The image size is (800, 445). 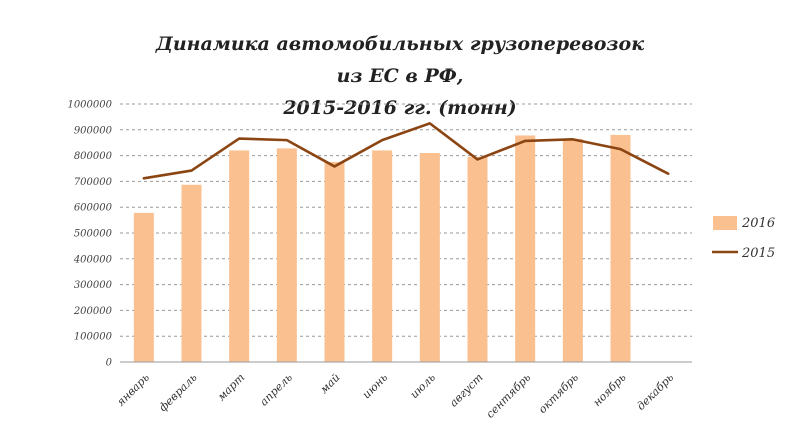 What do you see at coordinates (400, 108) in the screenshot?
I see `chart-title-line2: 2015-2016 гг. (тонн)` at bounding box center [400, 108].